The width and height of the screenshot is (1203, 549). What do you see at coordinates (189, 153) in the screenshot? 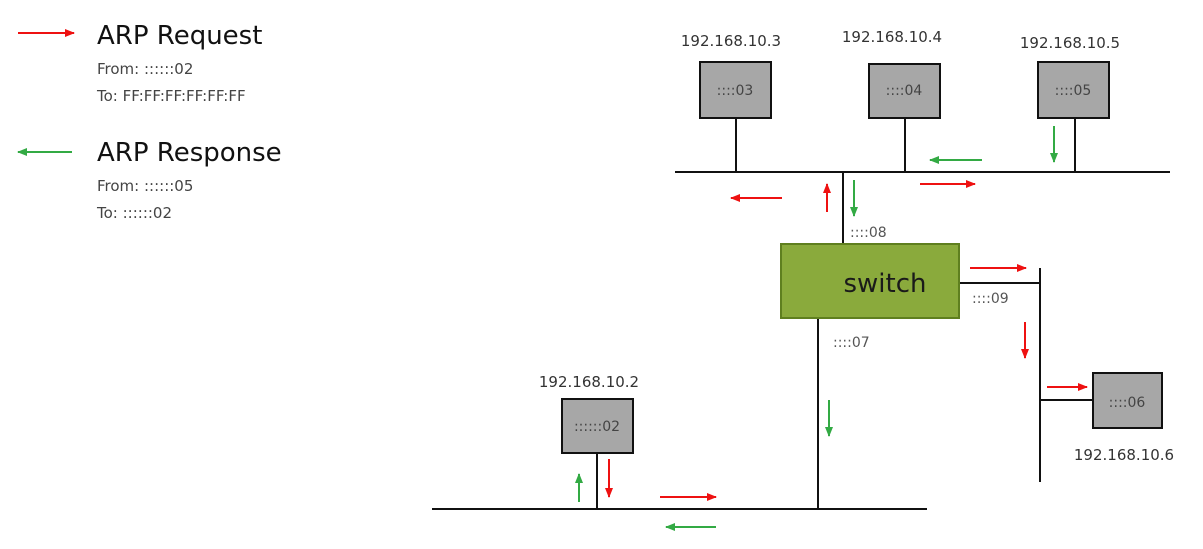
I see `legend-response-title: ARP Response` at bounding box center [189, 153].